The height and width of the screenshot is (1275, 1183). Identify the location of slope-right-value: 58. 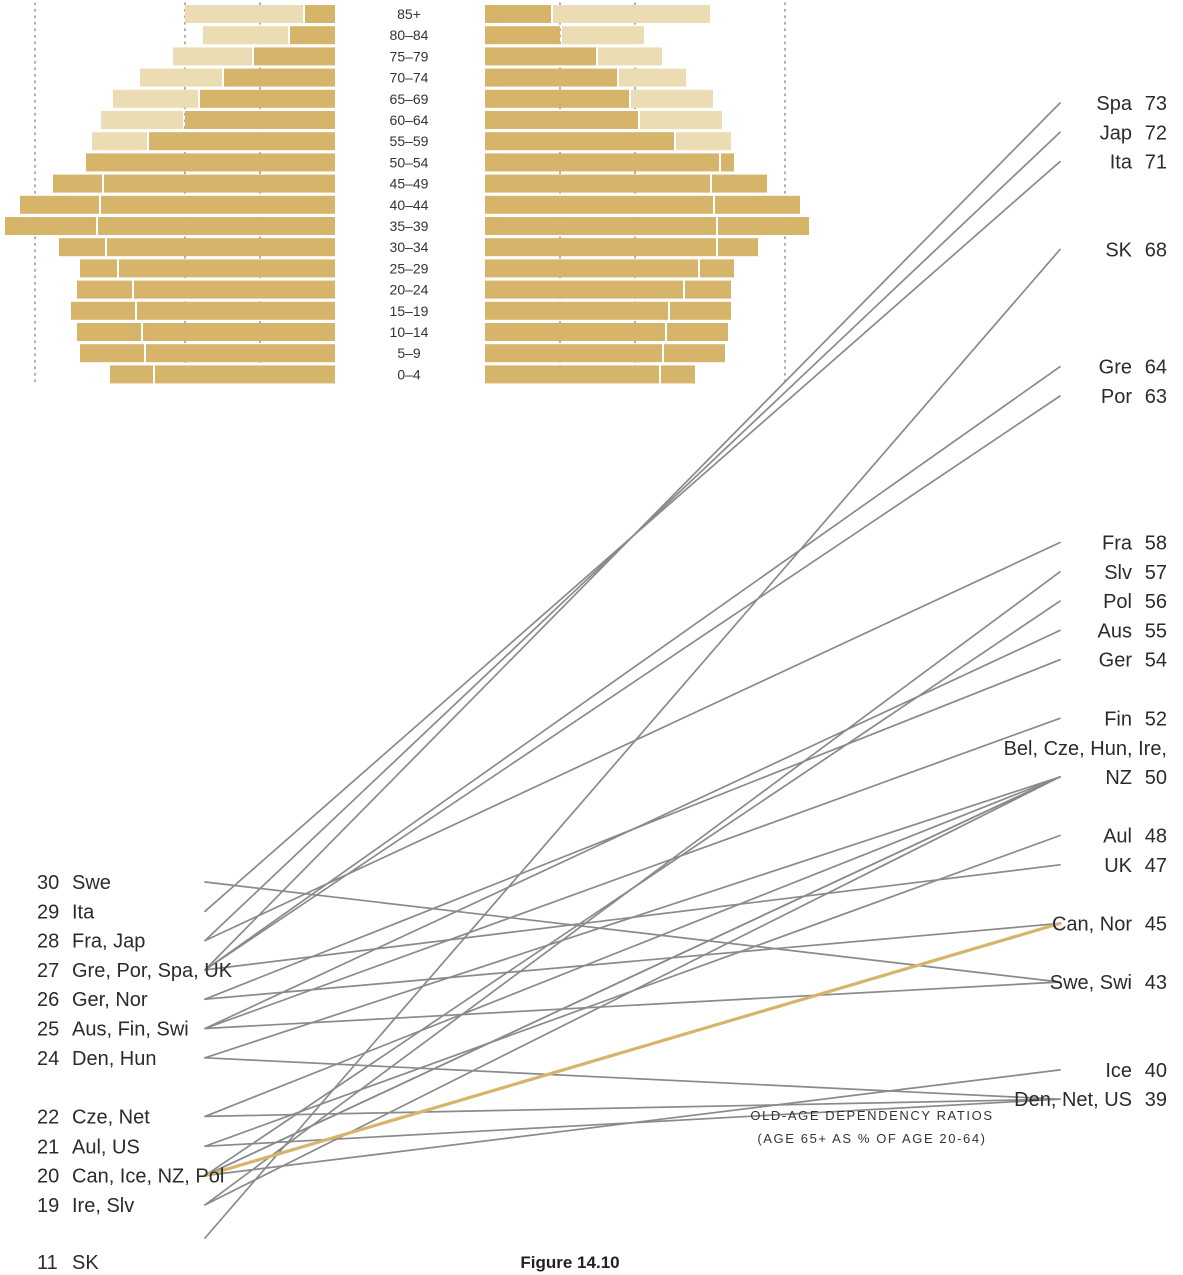
(1156, 544).